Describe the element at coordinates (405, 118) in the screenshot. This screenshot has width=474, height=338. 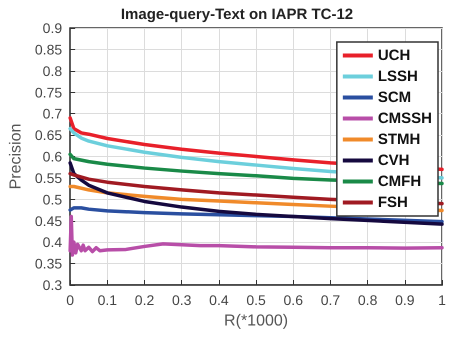
I see `legend-label: CMSSH` at that location.